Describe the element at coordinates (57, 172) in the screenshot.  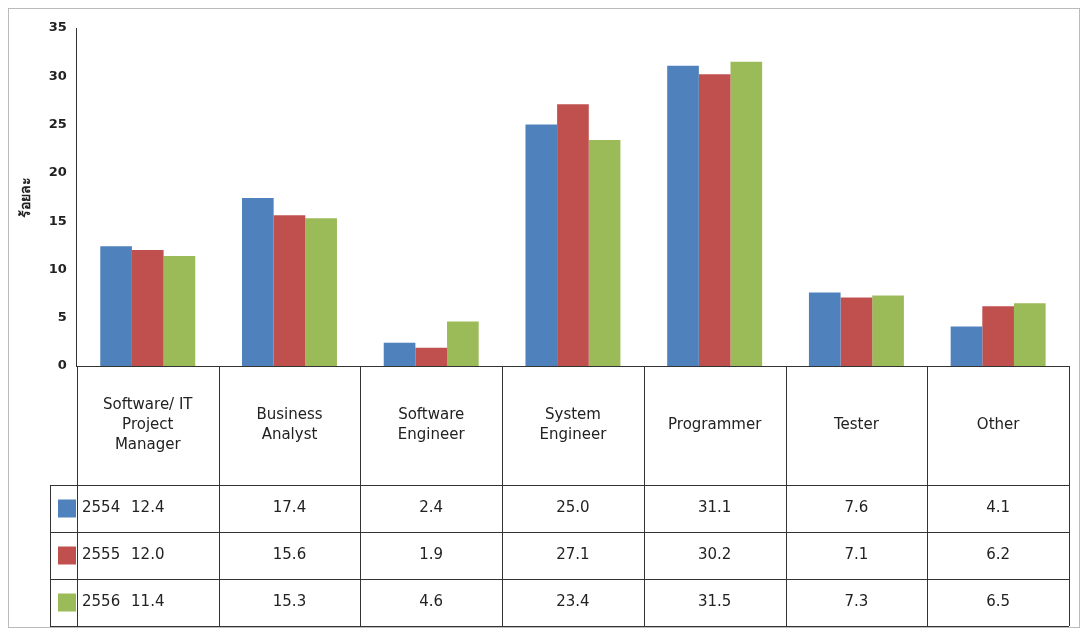
I see `y-tick-label: 20` at that location.